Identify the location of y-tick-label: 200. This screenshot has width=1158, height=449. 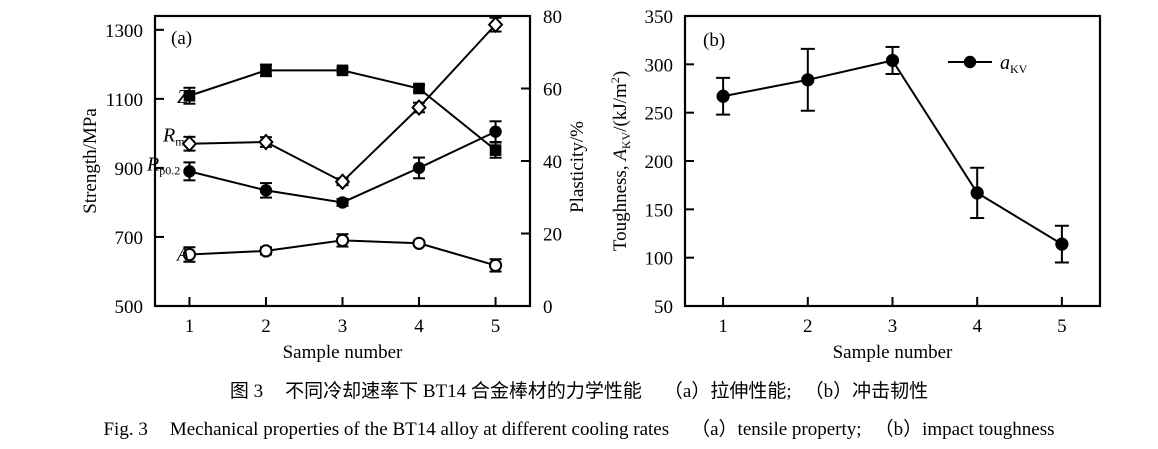
(659, 162).